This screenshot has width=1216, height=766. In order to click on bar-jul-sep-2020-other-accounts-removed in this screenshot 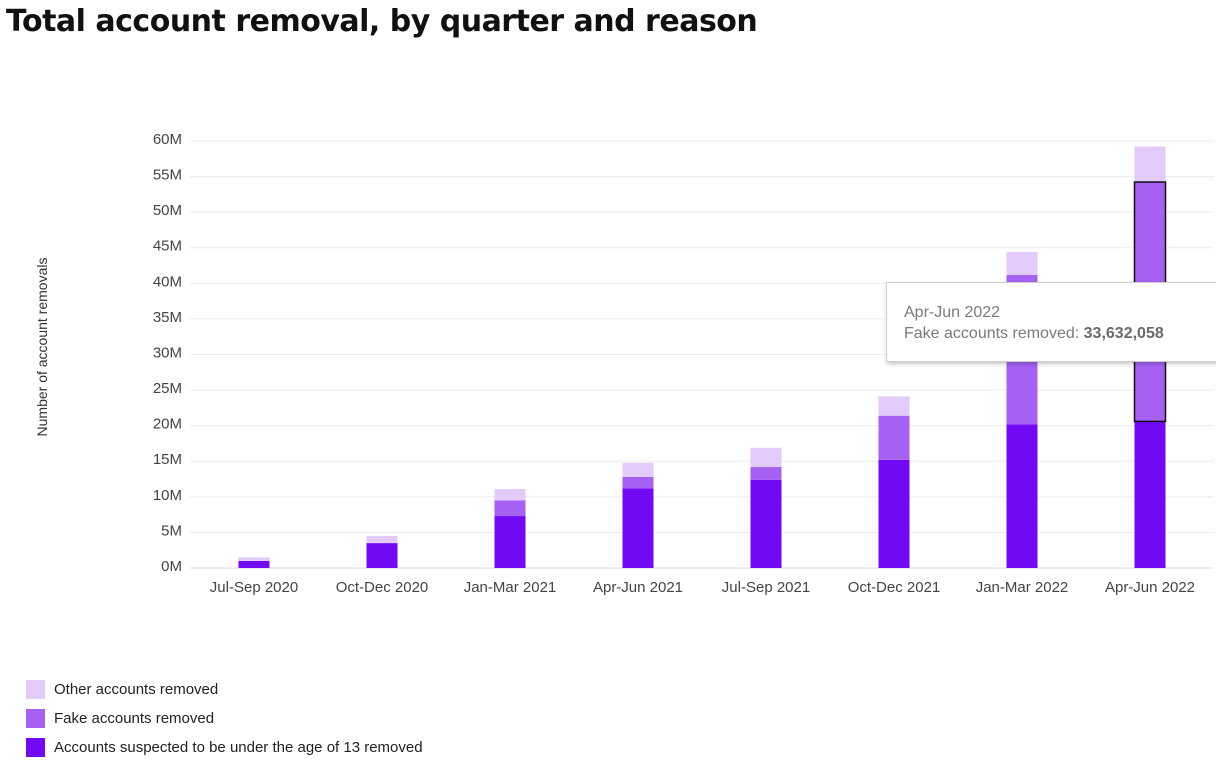, I will do `click(254, 559)`.